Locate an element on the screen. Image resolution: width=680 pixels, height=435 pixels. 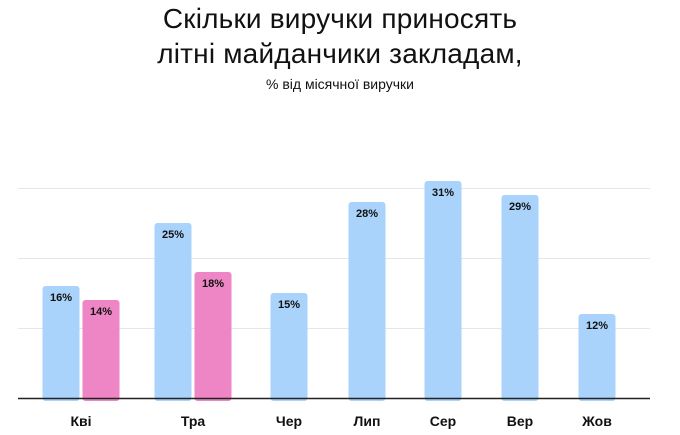
x-tick-label-1: Кві is located at coordinates (80, 421).